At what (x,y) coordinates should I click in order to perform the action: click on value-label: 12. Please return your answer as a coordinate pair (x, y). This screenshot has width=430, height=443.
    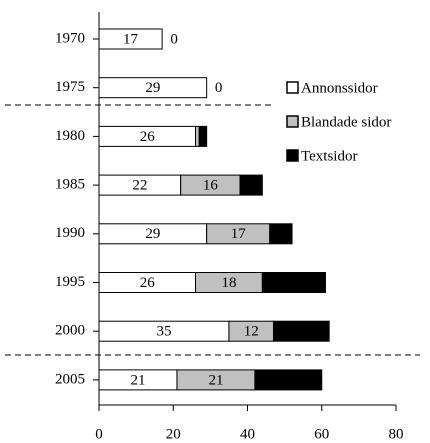
    Looking at the image, I should click on (251, 332).